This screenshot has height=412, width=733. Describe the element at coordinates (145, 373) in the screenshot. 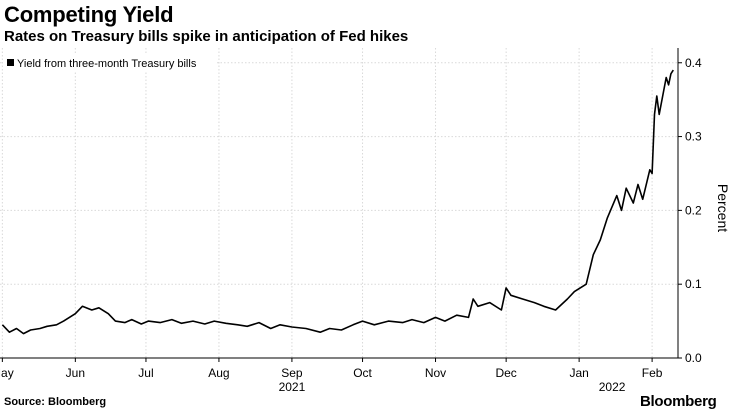

I see `x-tick-label: Jul` at that location.